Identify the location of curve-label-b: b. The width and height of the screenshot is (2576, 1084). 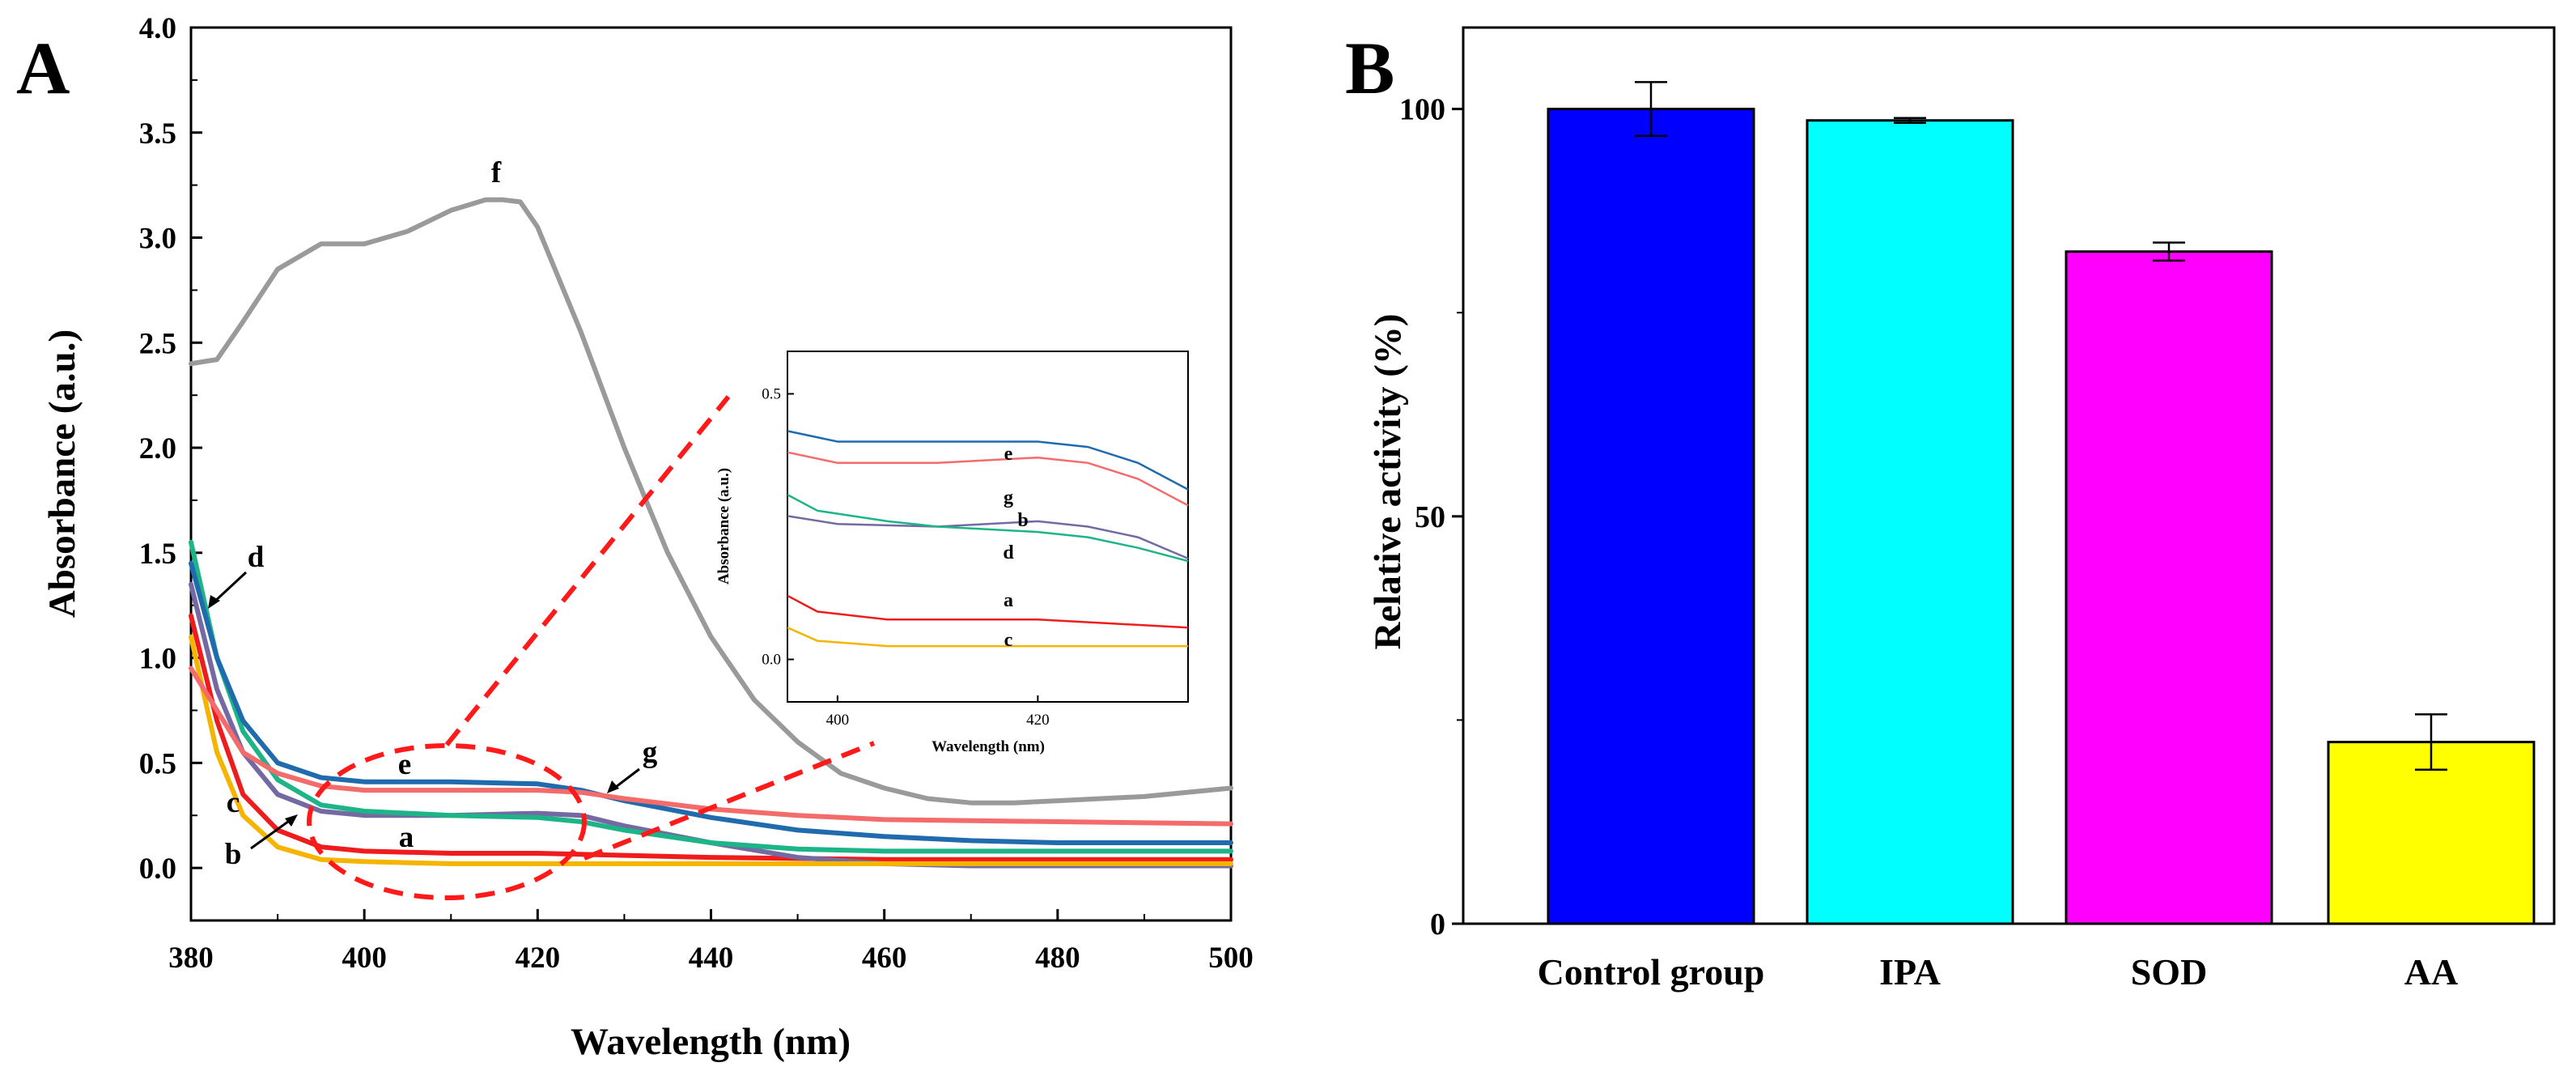
(233, 854).